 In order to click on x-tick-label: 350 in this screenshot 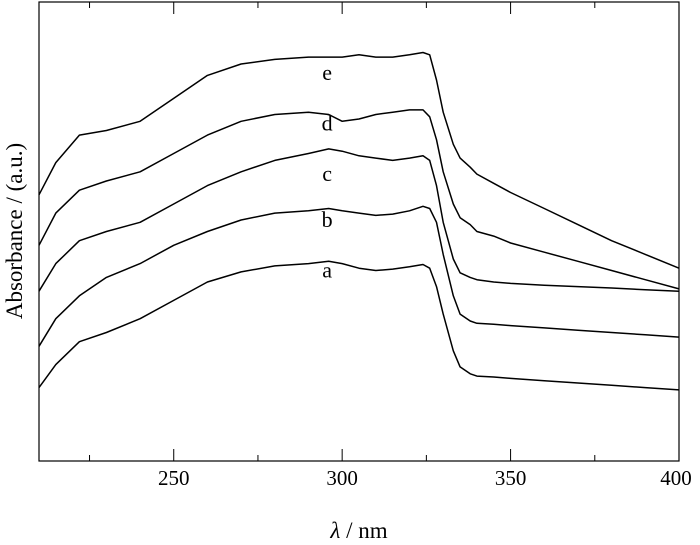, I will do `click(511, 478)`.